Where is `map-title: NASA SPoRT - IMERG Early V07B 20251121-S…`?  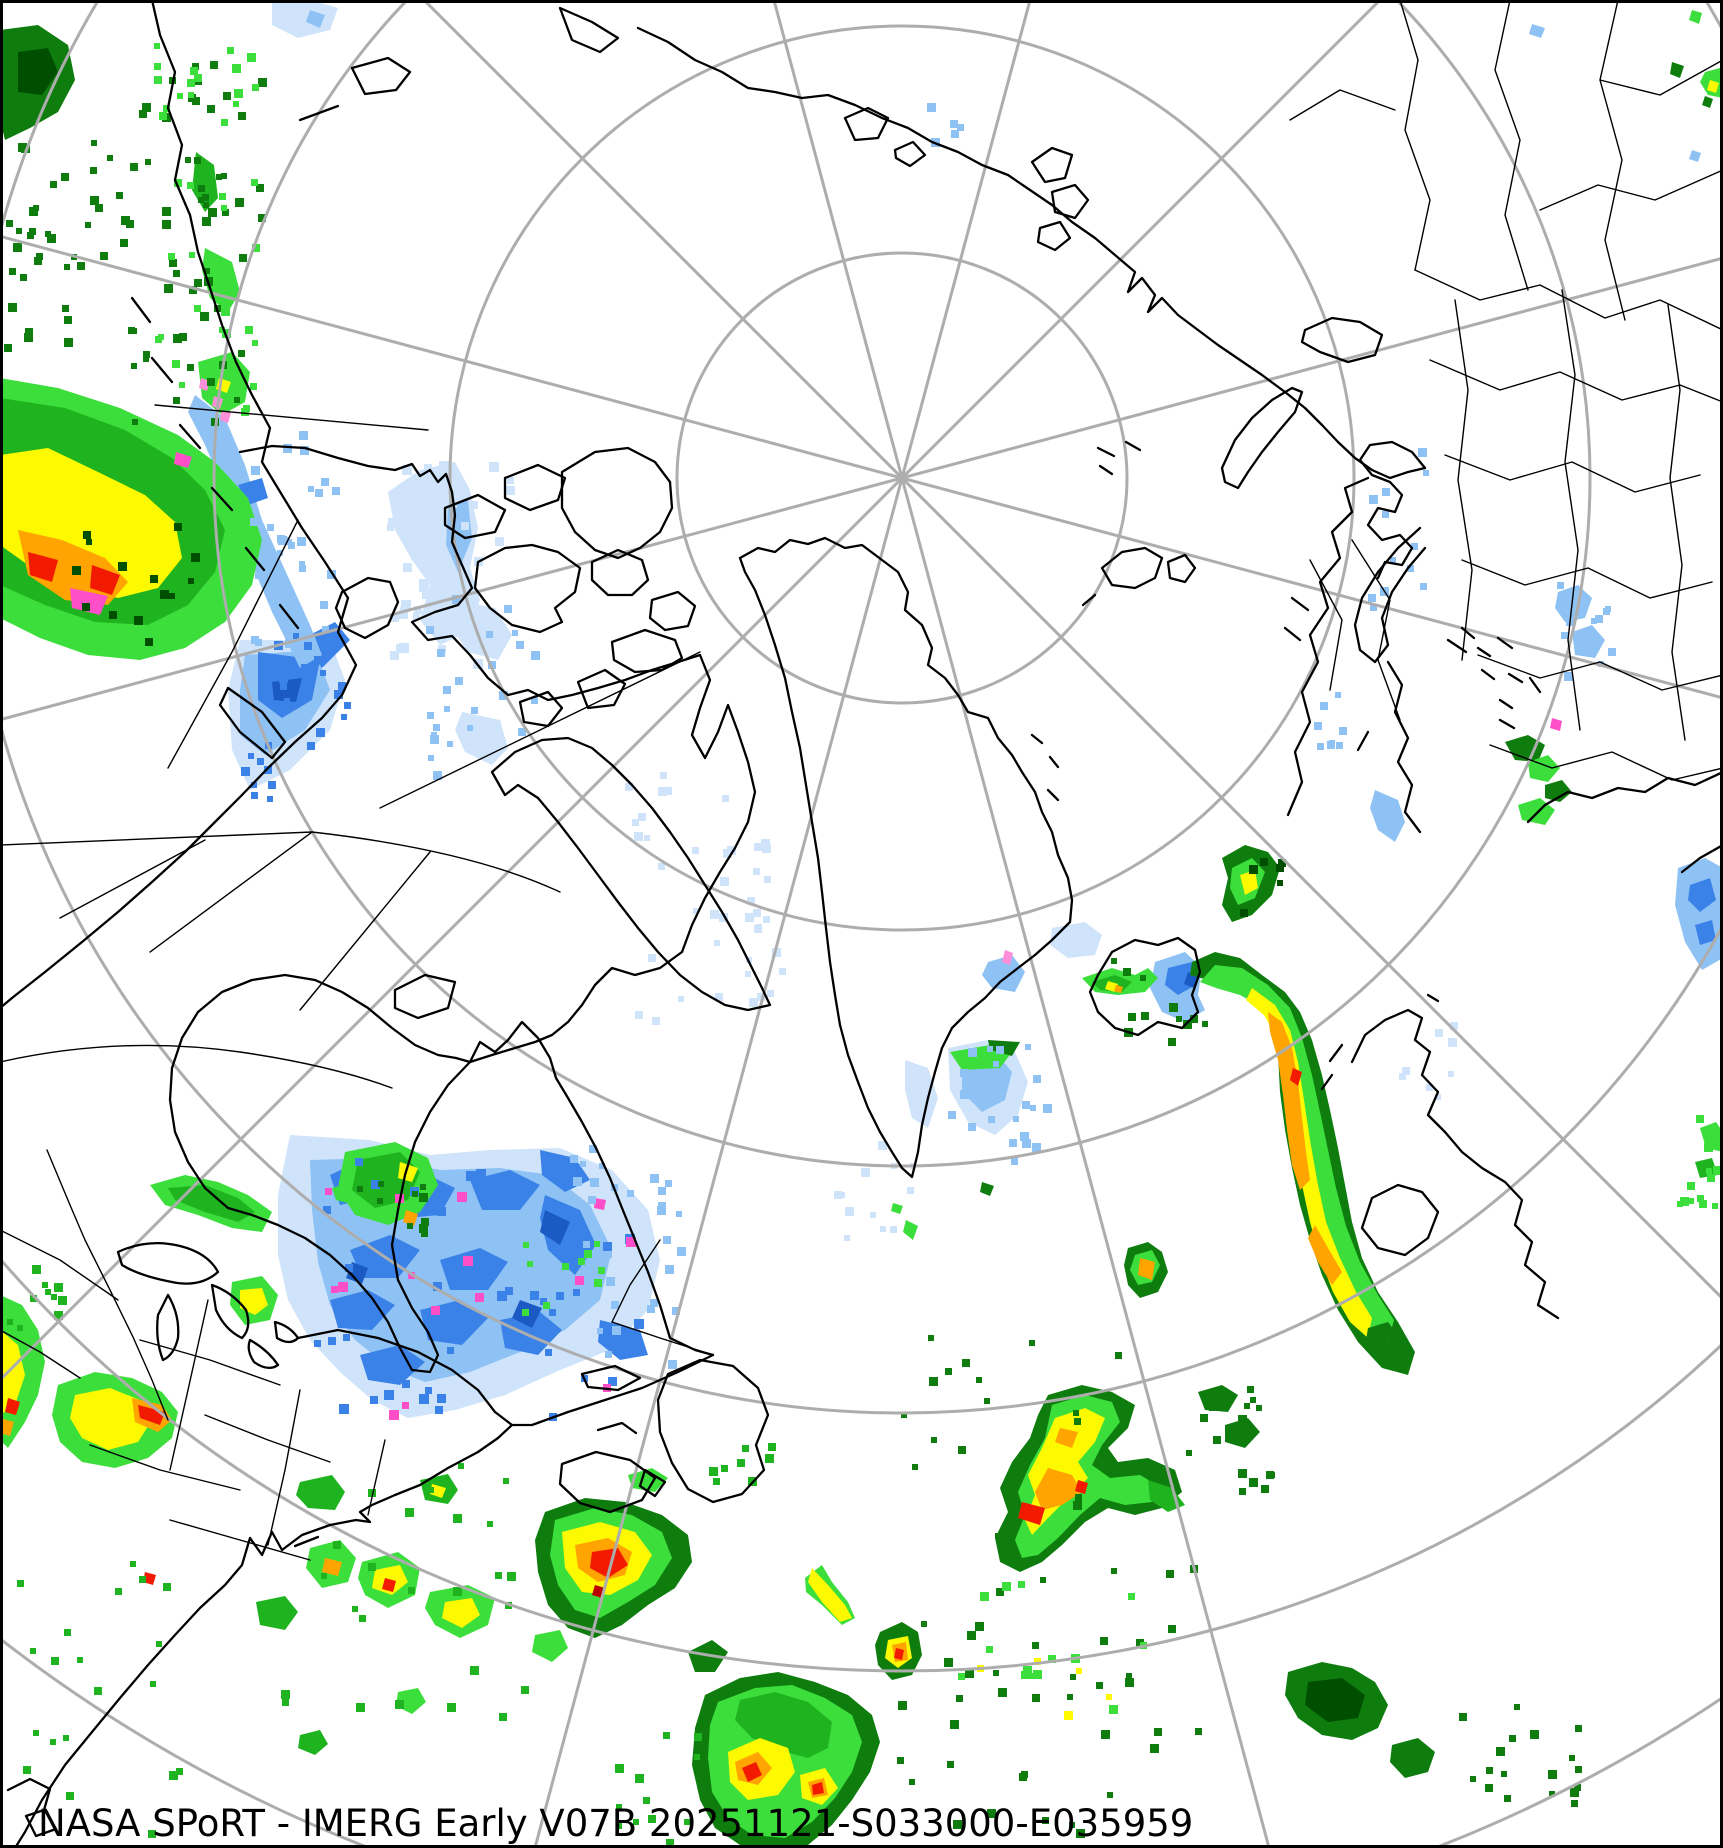 map-title: NASA SPoRT - IMERG Early V07B 20251121-S… is located at coordinates (615, 1823).